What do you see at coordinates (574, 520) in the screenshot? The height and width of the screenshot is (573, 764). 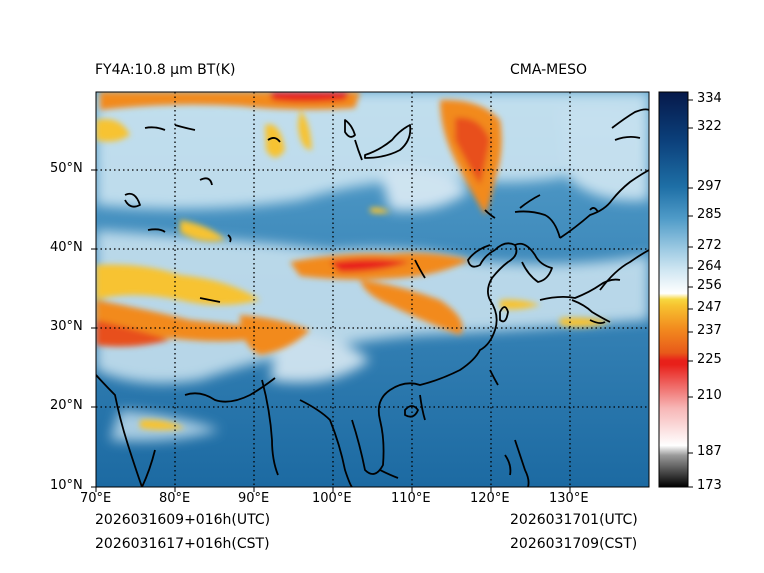 I see `valid-time-utc: 2026031701(UTC)` at bounding box center [574, 520].